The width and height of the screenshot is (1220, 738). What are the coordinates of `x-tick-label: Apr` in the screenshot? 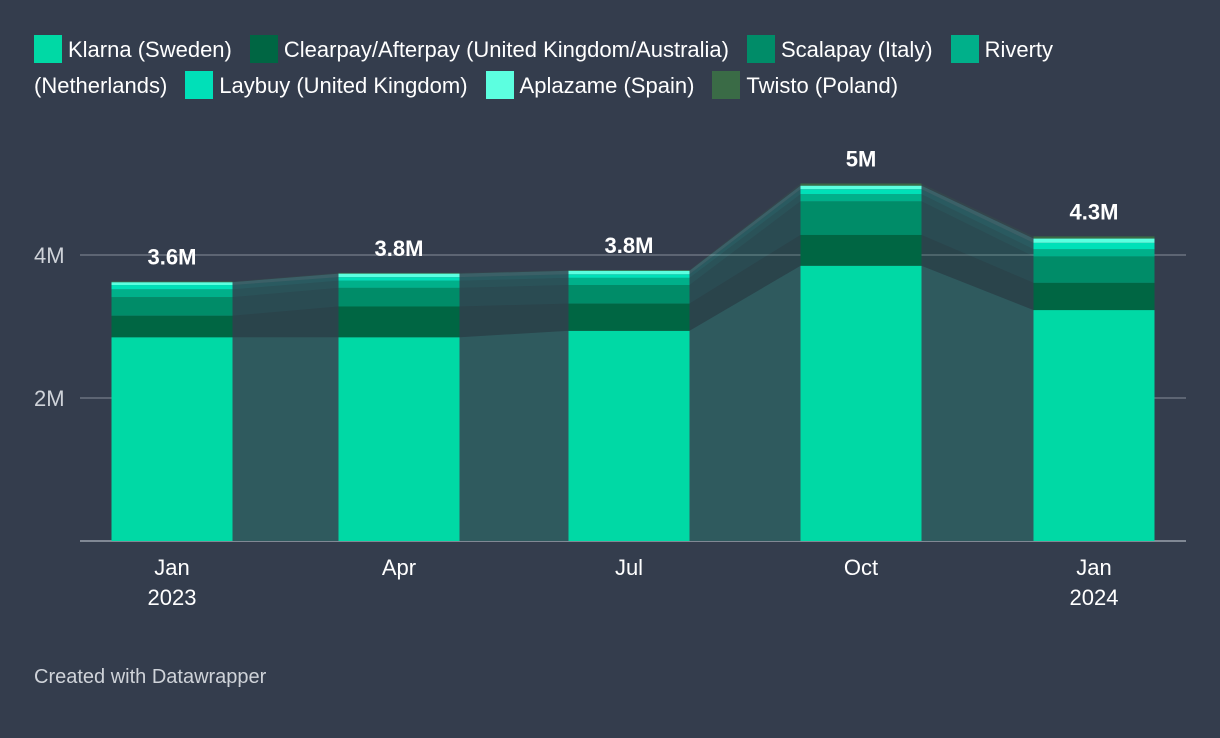 It's located at (399, 567).